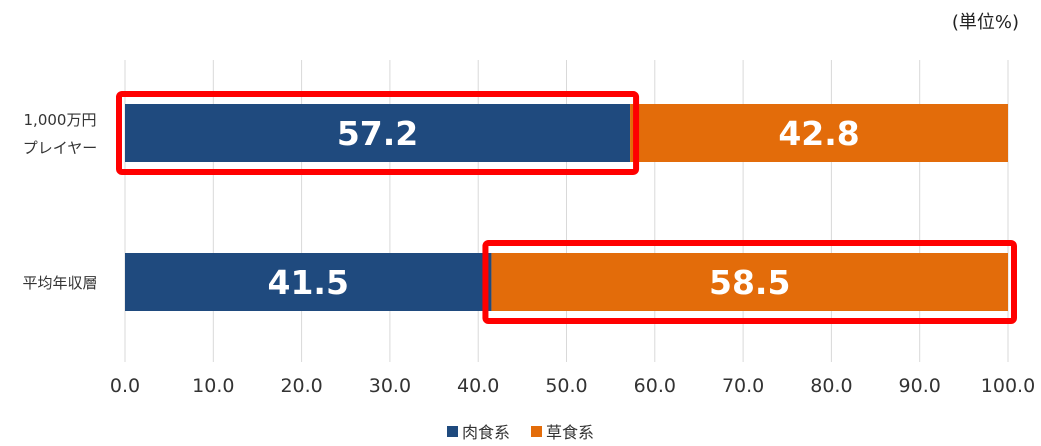 The width and height of the screenshot is (1041, 446). I want to click on x-tick-label: 40.0, so click(478, 386).